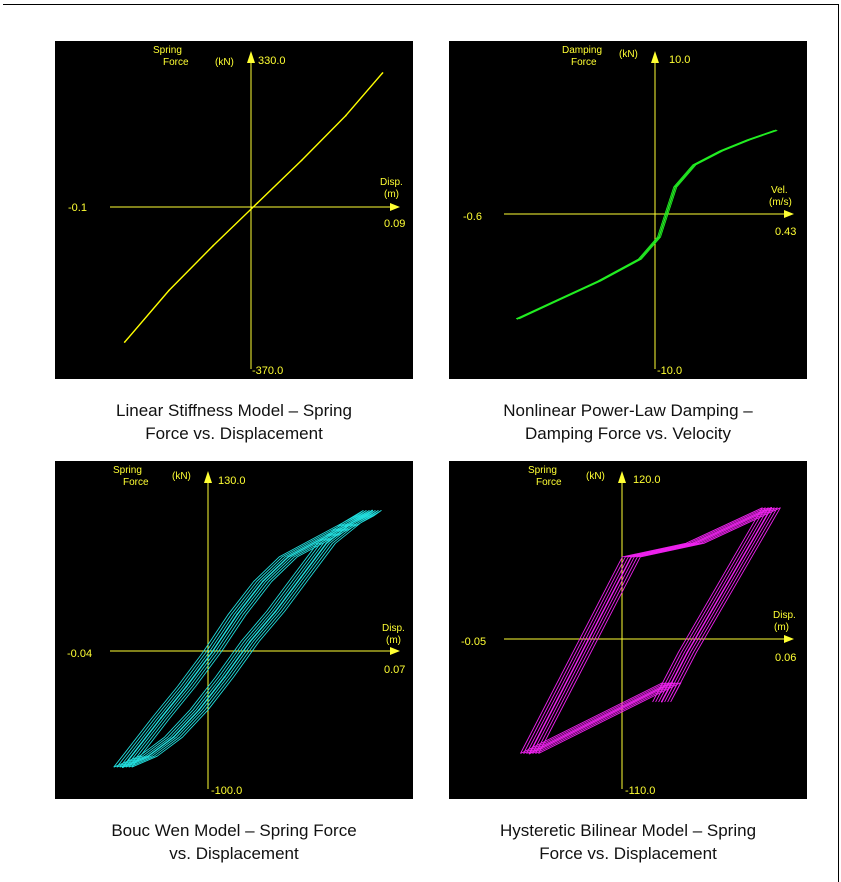  Describe the element at coordinates (780, 202) in the screenshot. I see `x-axis-label-line-2: (m/s)` at that location.